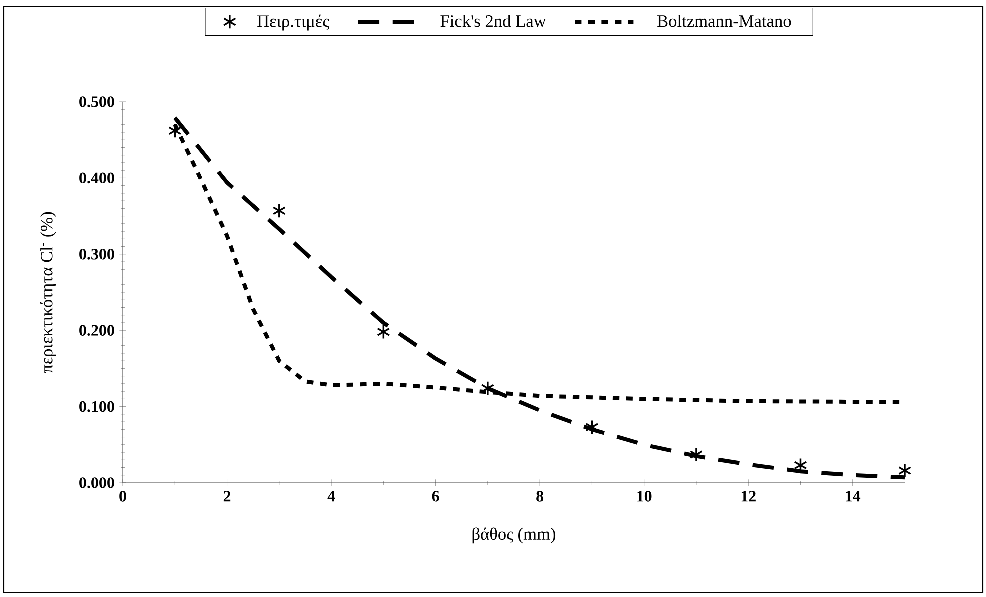 The width and height of the screenshot is (986, 597). Describe the element at coordinates (493, 21) in the screenshot. I see `legend-label: Fick's 2nd Law` at that location.